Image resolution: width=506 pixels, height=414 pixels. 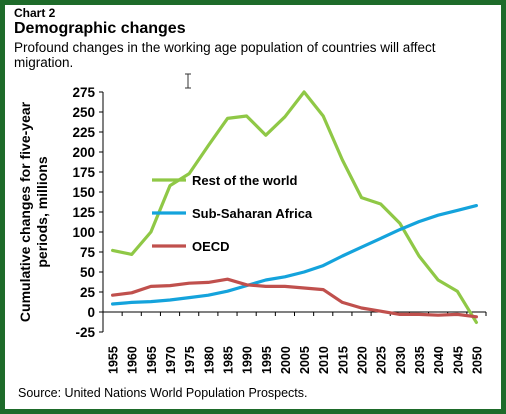 What do you see at coordinates (363, 360) in the screenshot?
I see `x-tick-label: 2020` at bounding box center [363, 360].